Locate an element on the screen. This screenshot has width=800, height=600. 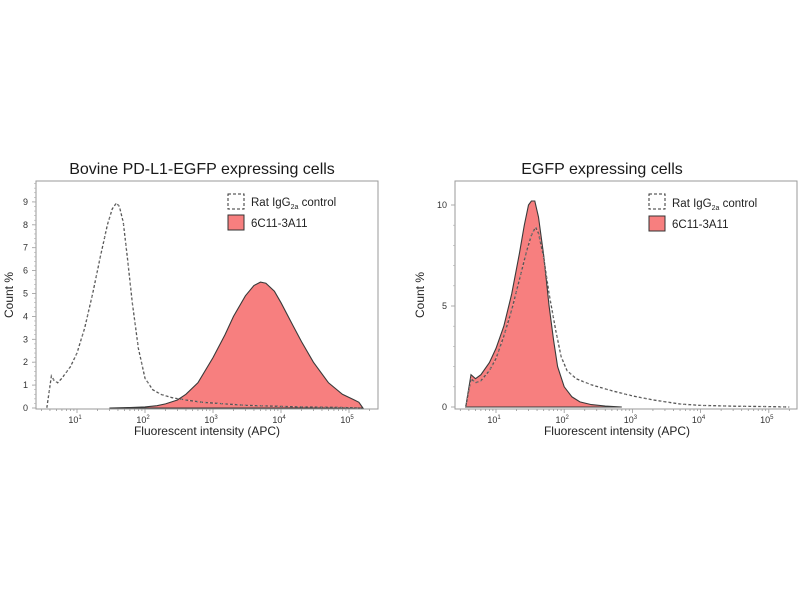
y-tick-label: 9 is located at coordinates (25, 202).